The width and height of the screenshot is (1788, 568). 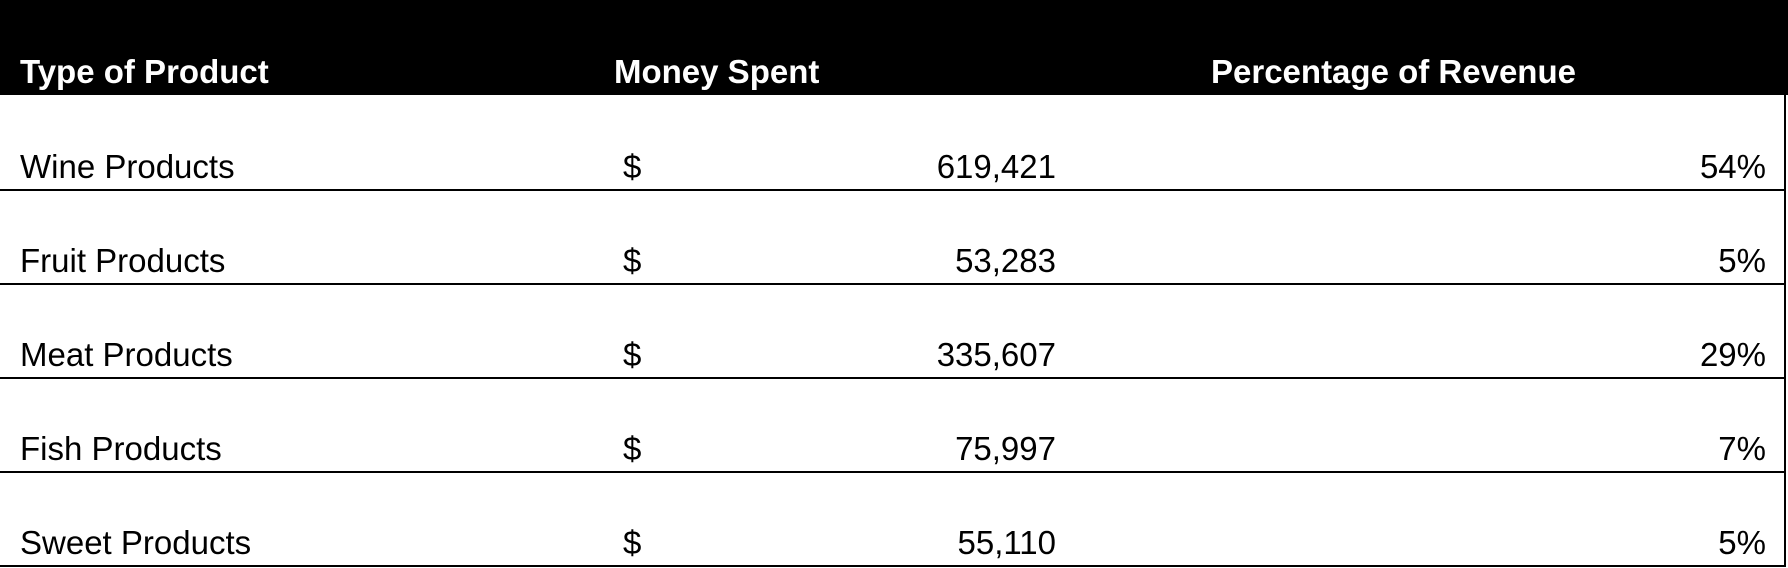 I want to click on product-name-cell: Sweet Products, so click(x=136, y=542).